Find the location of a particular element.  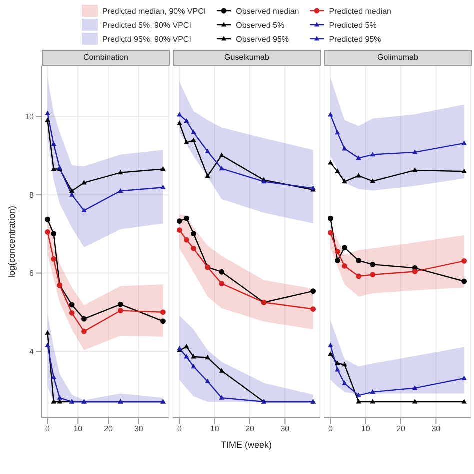

text: Predicted median, 90% VPCI is located at coordinates (154, 11).